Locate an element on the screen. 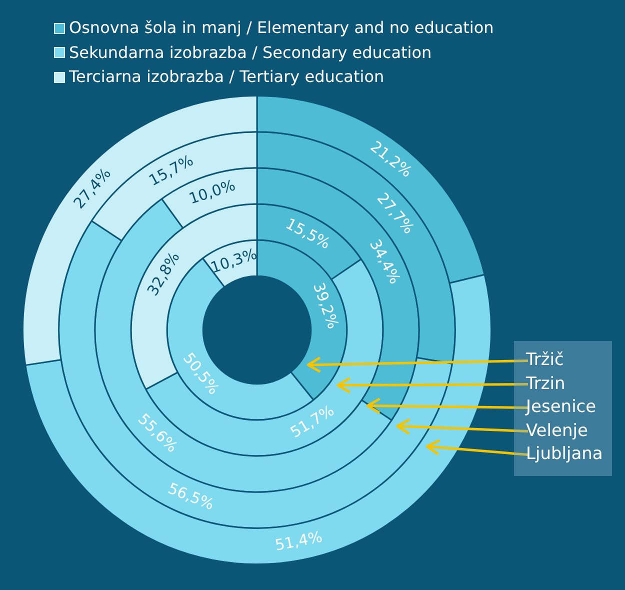 The width and height of the screenshot is (625, 590). legend-label: Osnovna šola in manj / Elementary and no education is located at coordinates (281, 28).